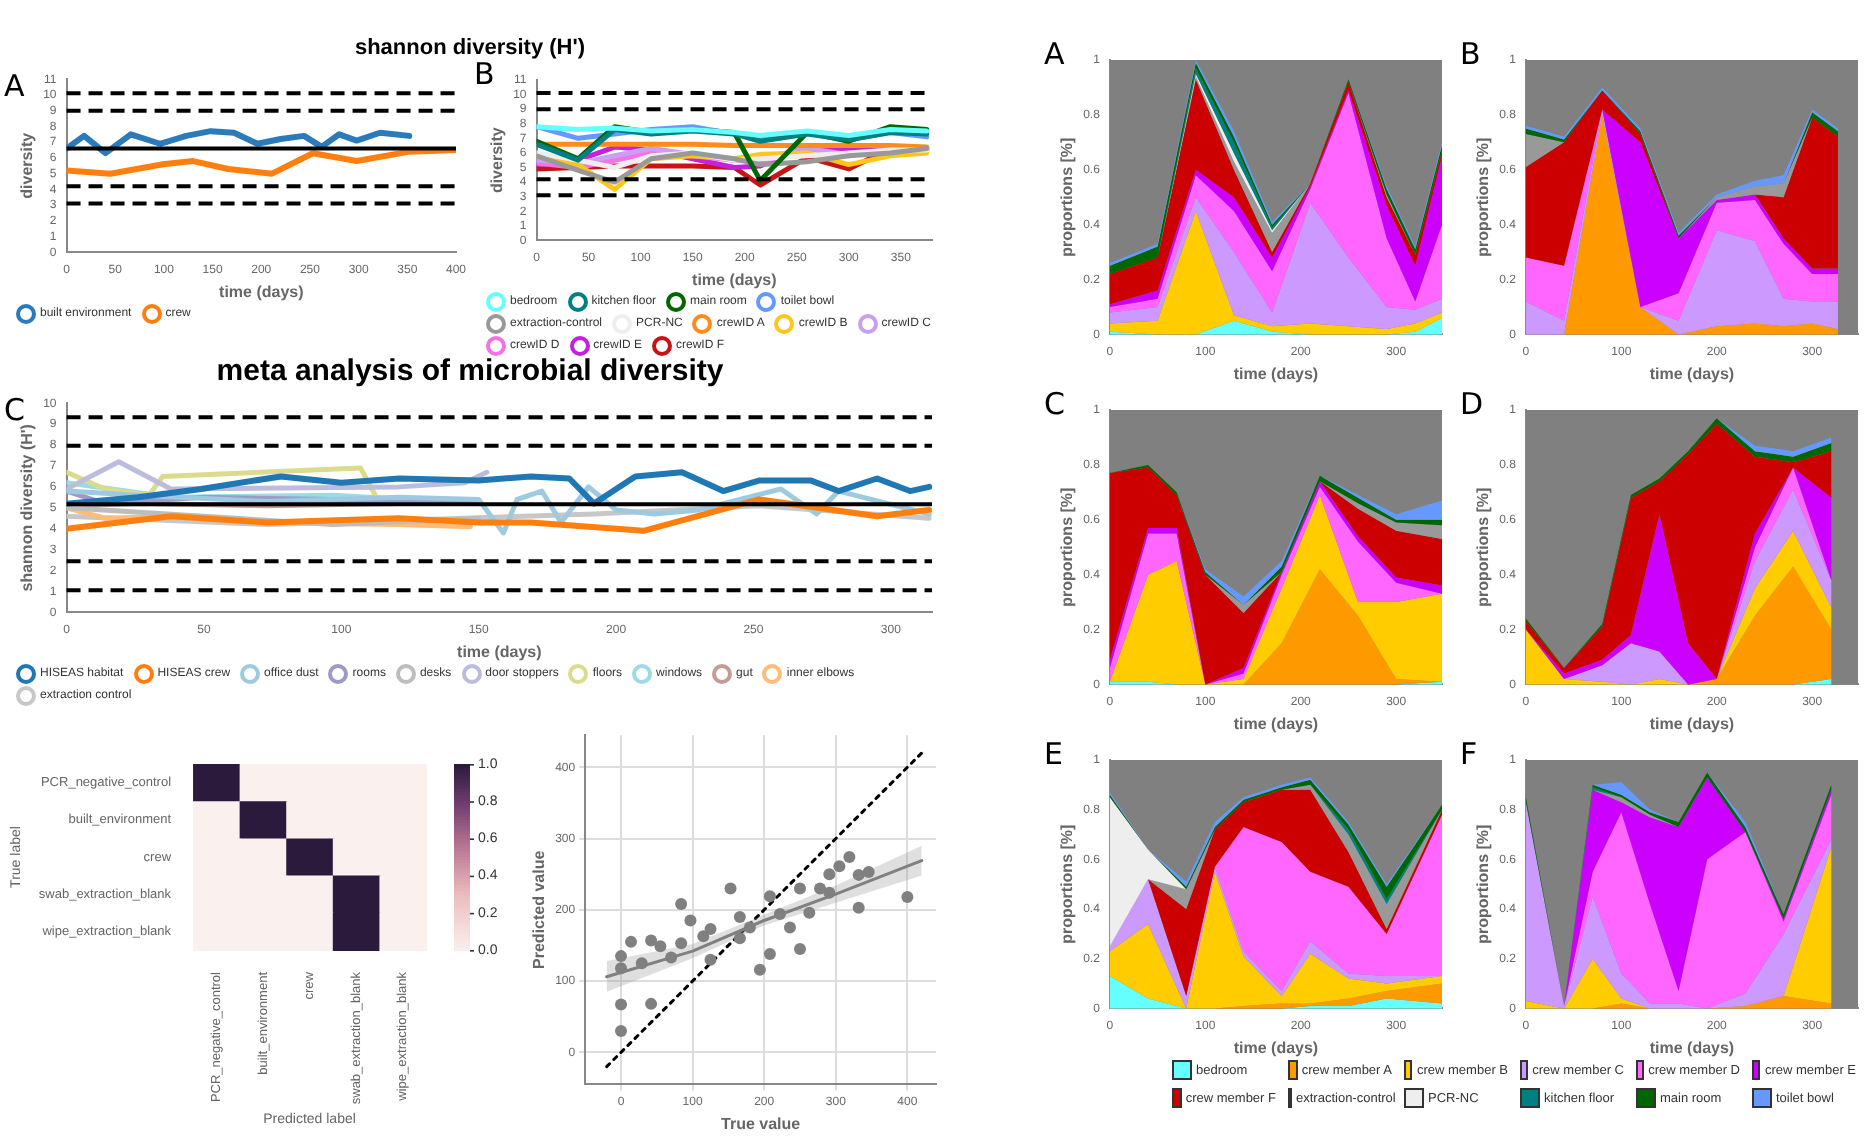 The image size is (1870, 1136). Describe the element at coordinates (470, 372) in the screenshot. I see `chart-title: meta analysis of microbial diversity` at that location.